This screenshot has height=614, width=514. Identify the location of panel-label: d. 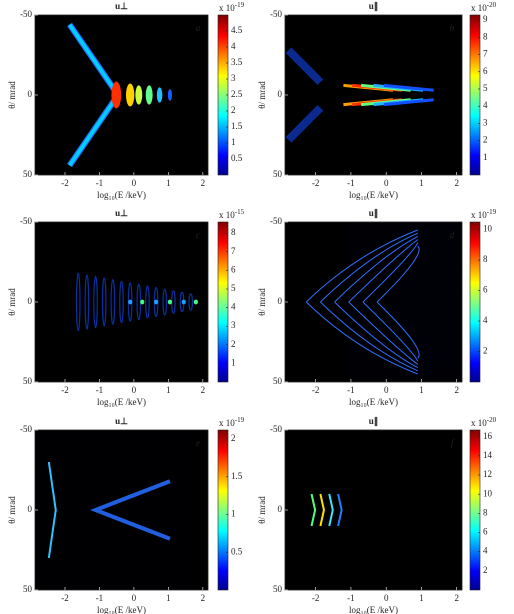
(452, 235).